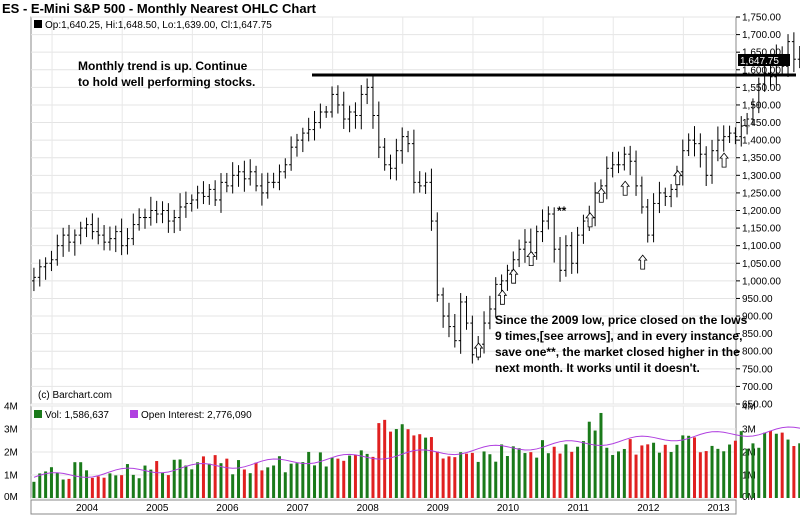  Describe the element at coordinates (757, 387) in the screenshot. I see `price-tick-label: 700.00` at that location.